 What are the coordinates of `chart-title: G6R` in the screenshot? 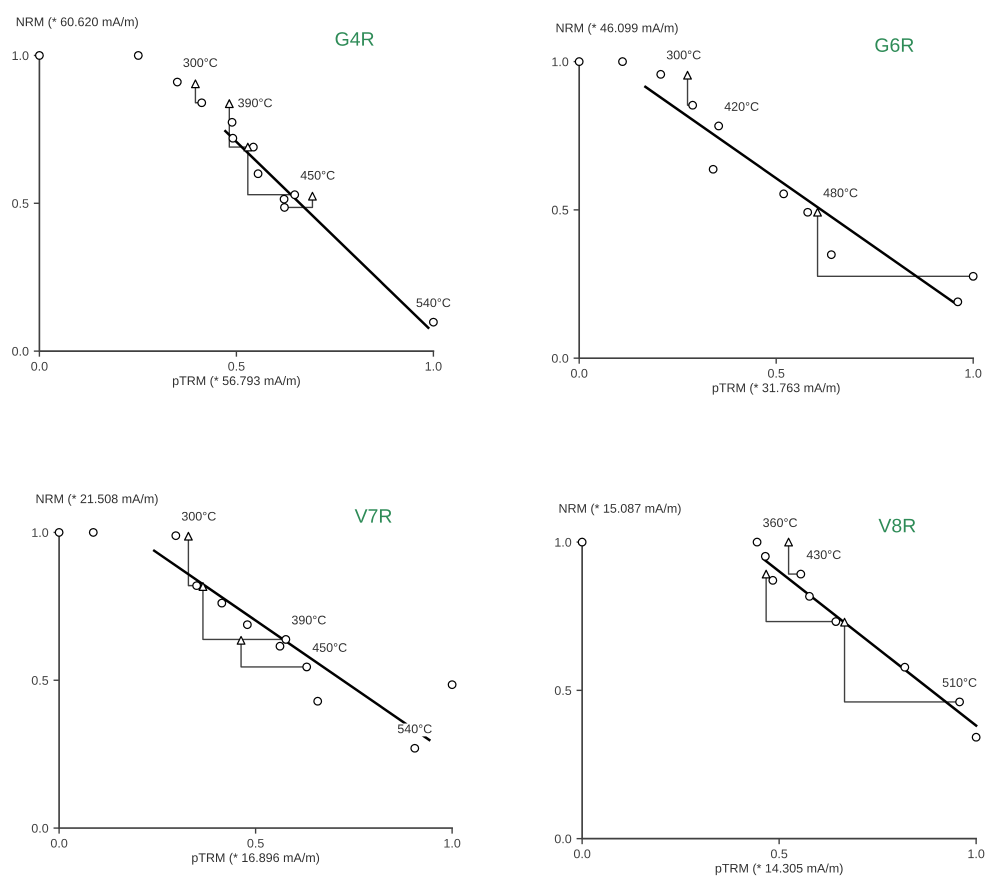 It's located at (894, 45).